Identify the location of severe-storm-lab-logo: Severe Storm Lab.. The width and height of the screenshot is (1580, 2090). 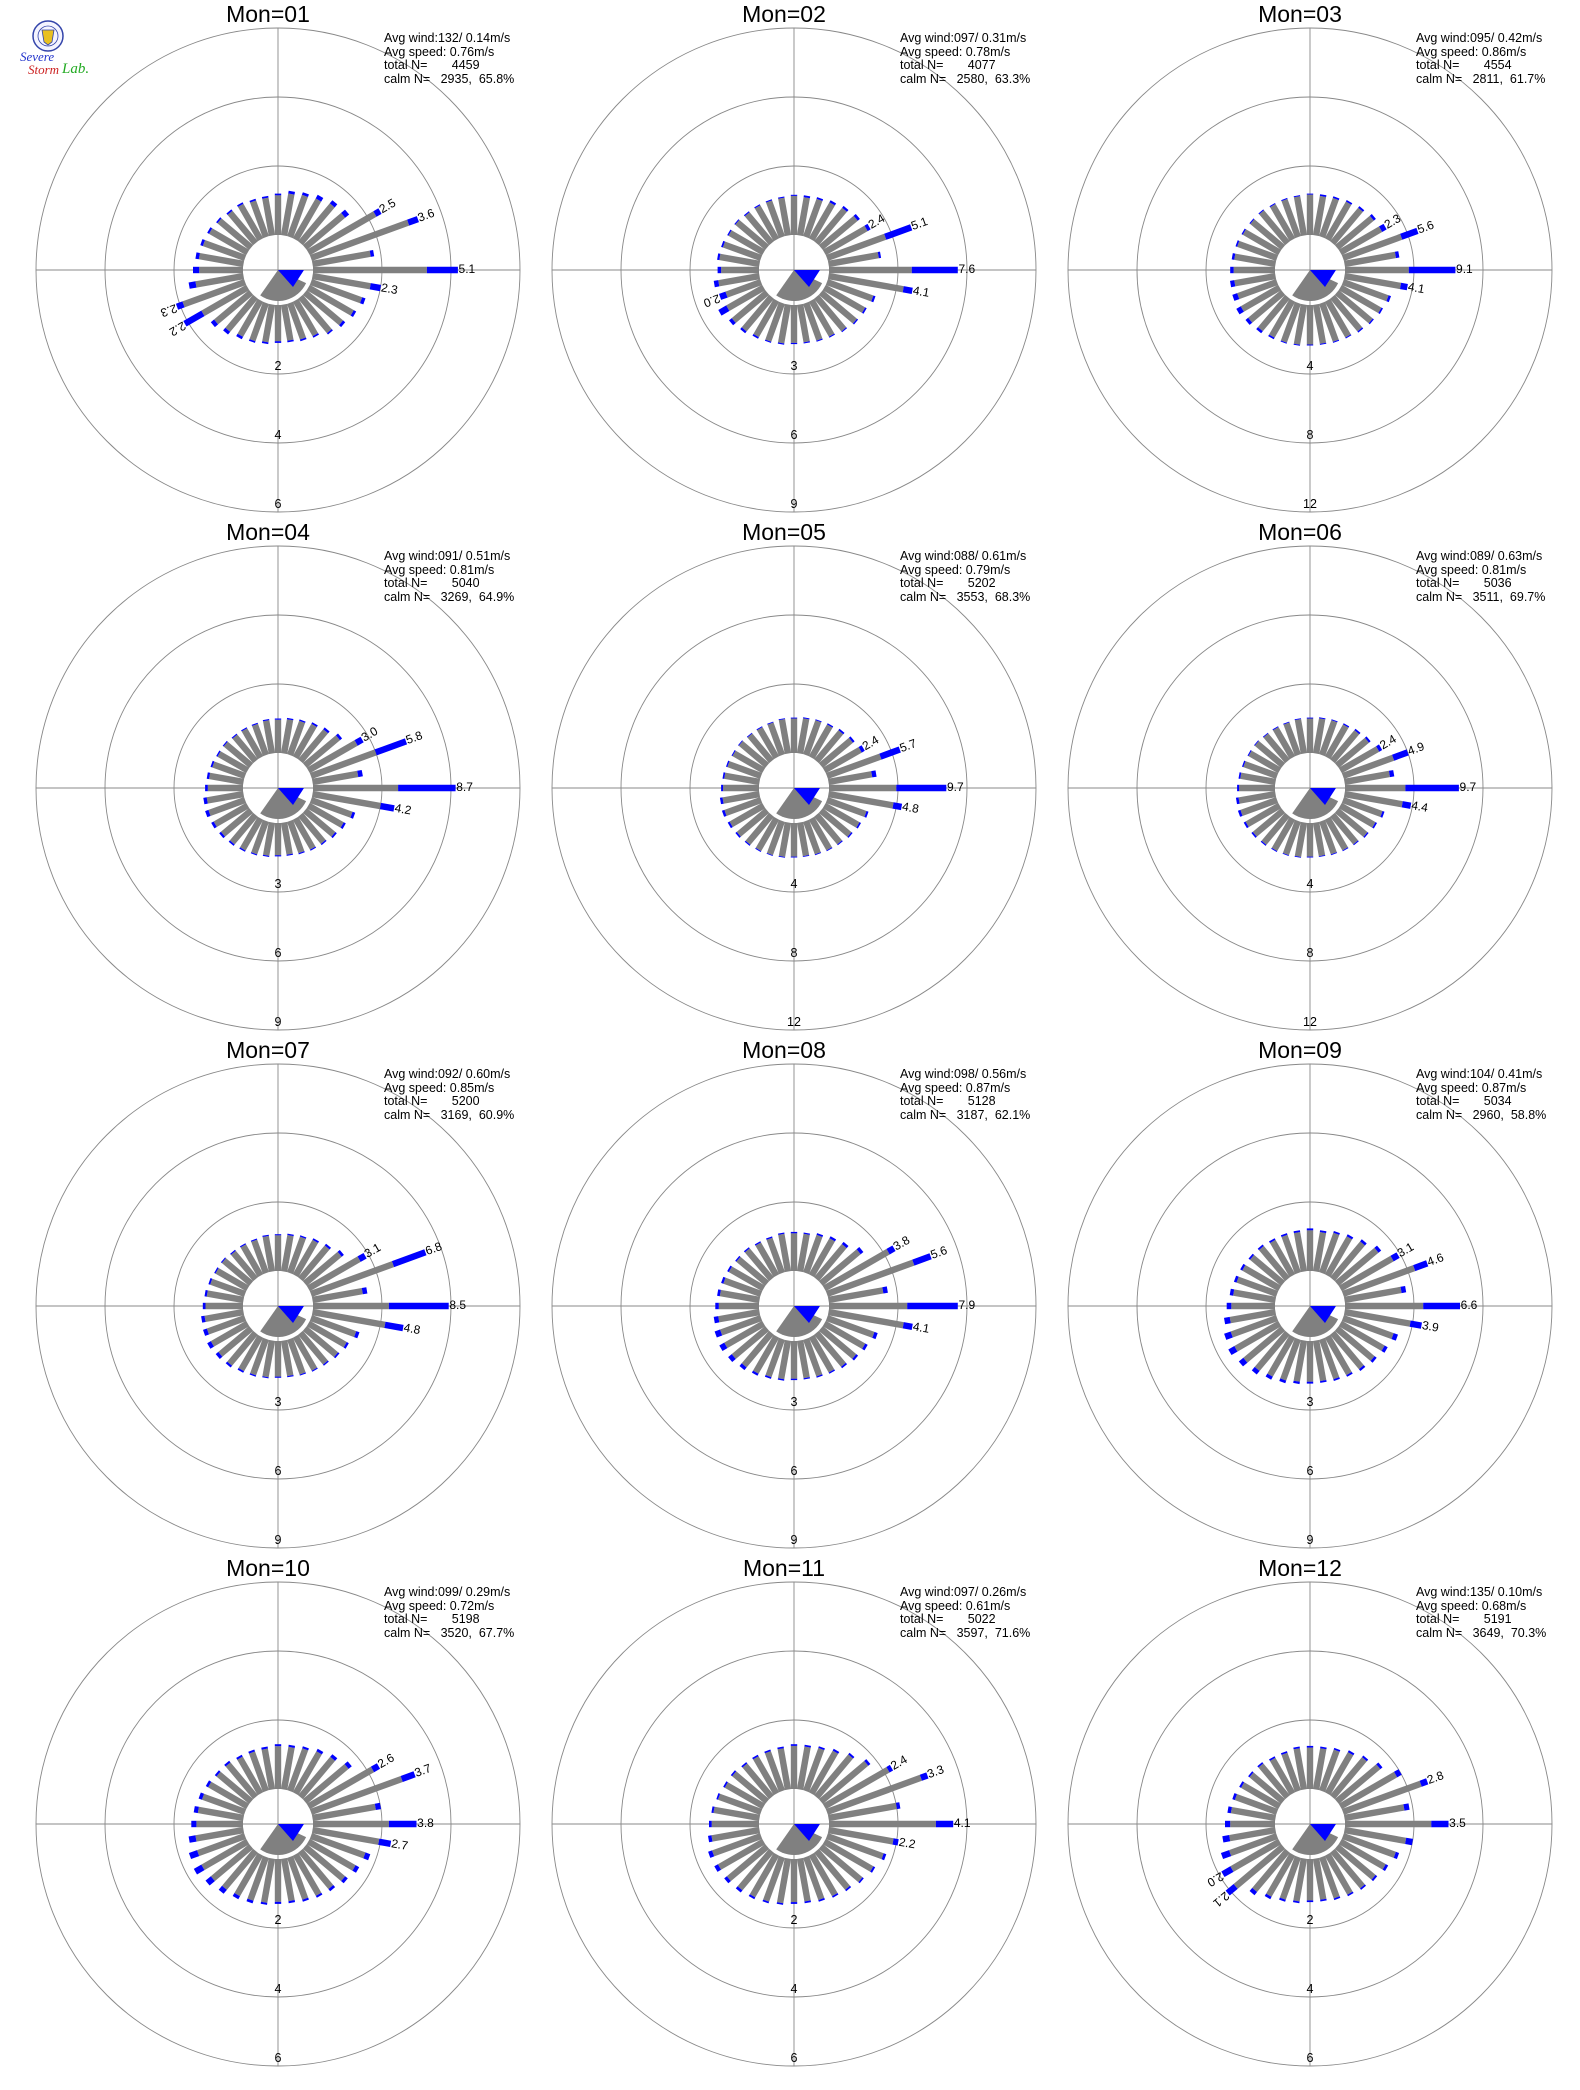
(54, 48).